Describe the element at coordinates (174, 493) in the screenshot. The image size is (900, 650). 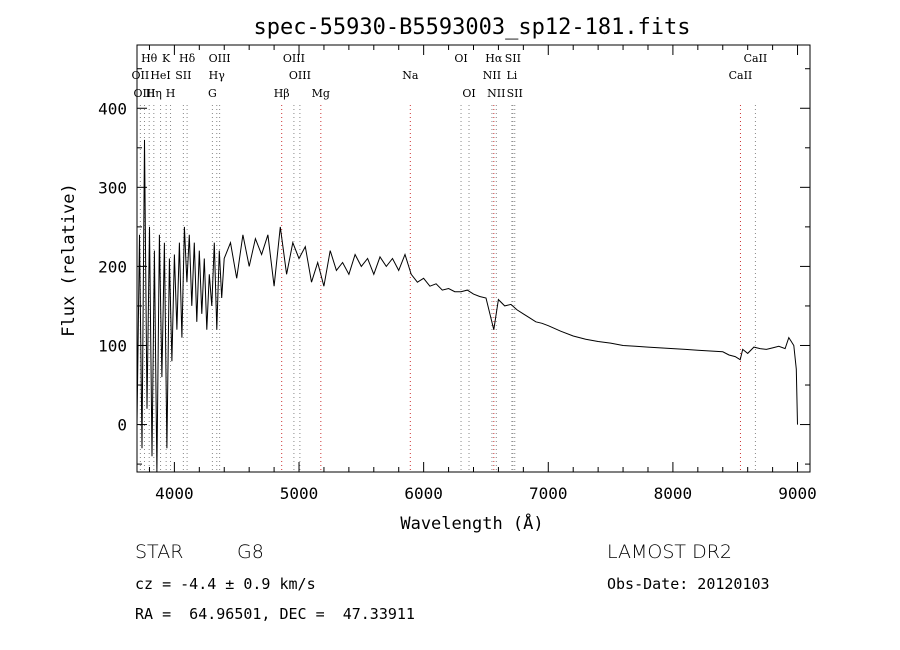
I see `x-tick-label-0: 4000` at that location.